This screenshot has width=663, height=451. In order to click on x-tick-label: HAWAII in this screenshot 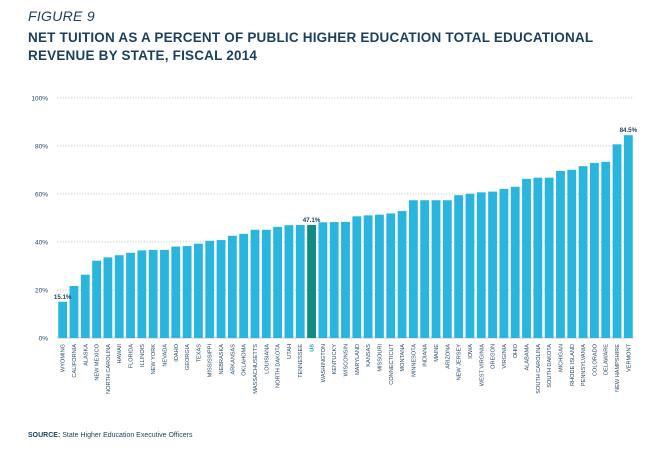, I will do `click(120, 354)`.